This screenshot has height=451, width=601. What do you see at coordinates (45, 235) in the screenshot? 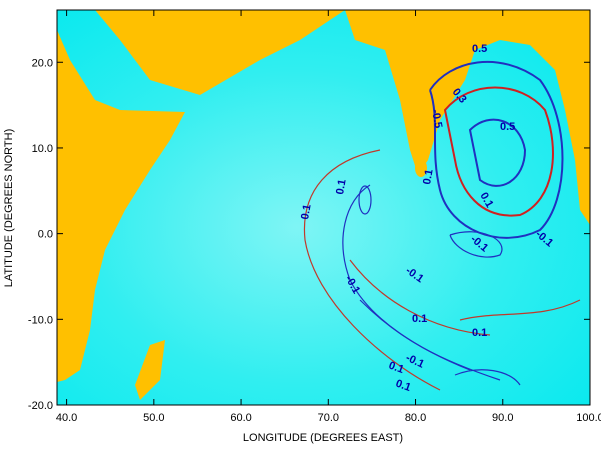
I see `y-tick-label: 0.0` at bounding box center [45, 235].